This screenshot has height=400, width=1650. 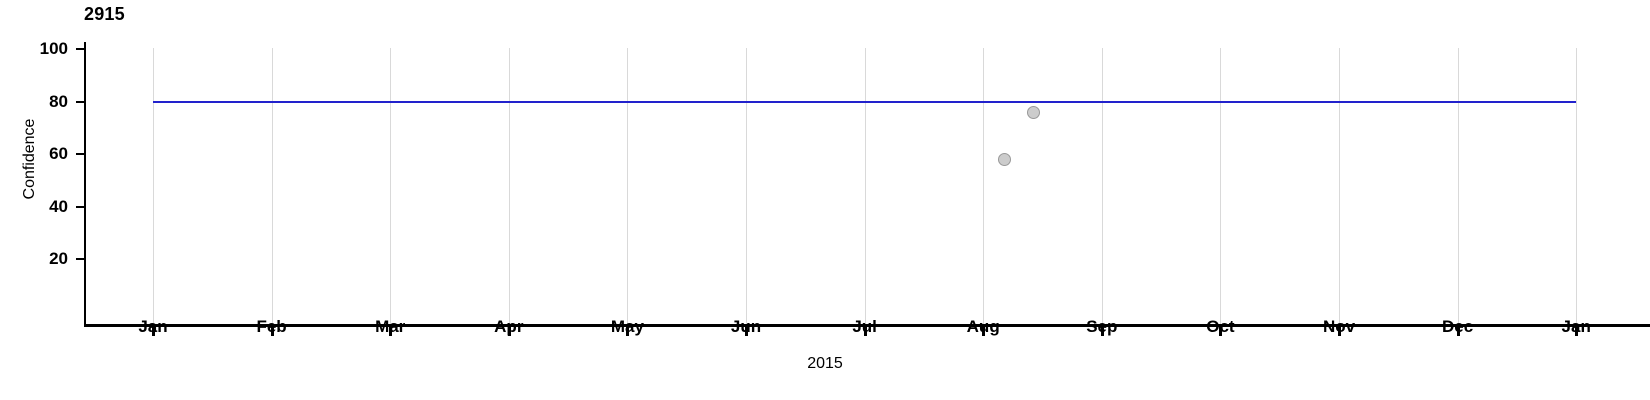 What do you see at coordinates (864, 326) in the screenshot?
I see `x-tick-label: Jul` at bounding box center [864, 326].